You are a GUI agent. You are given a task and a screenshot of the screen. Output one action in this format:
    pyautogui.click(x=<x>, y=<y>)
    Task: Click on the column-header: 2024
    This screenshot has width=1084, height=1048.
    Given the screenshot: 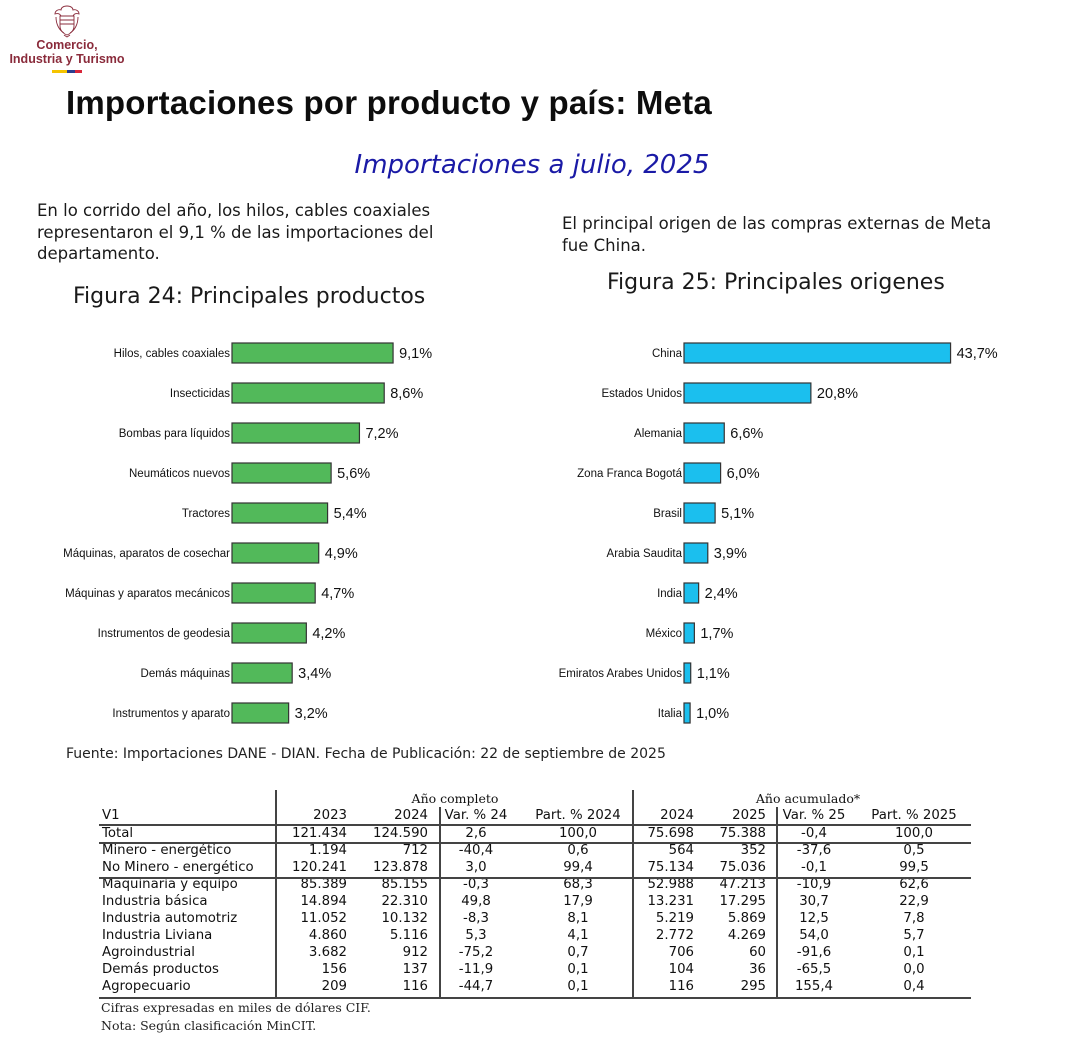 What is the action you would take?
    pyautogui.click(x=411, y=815)
    